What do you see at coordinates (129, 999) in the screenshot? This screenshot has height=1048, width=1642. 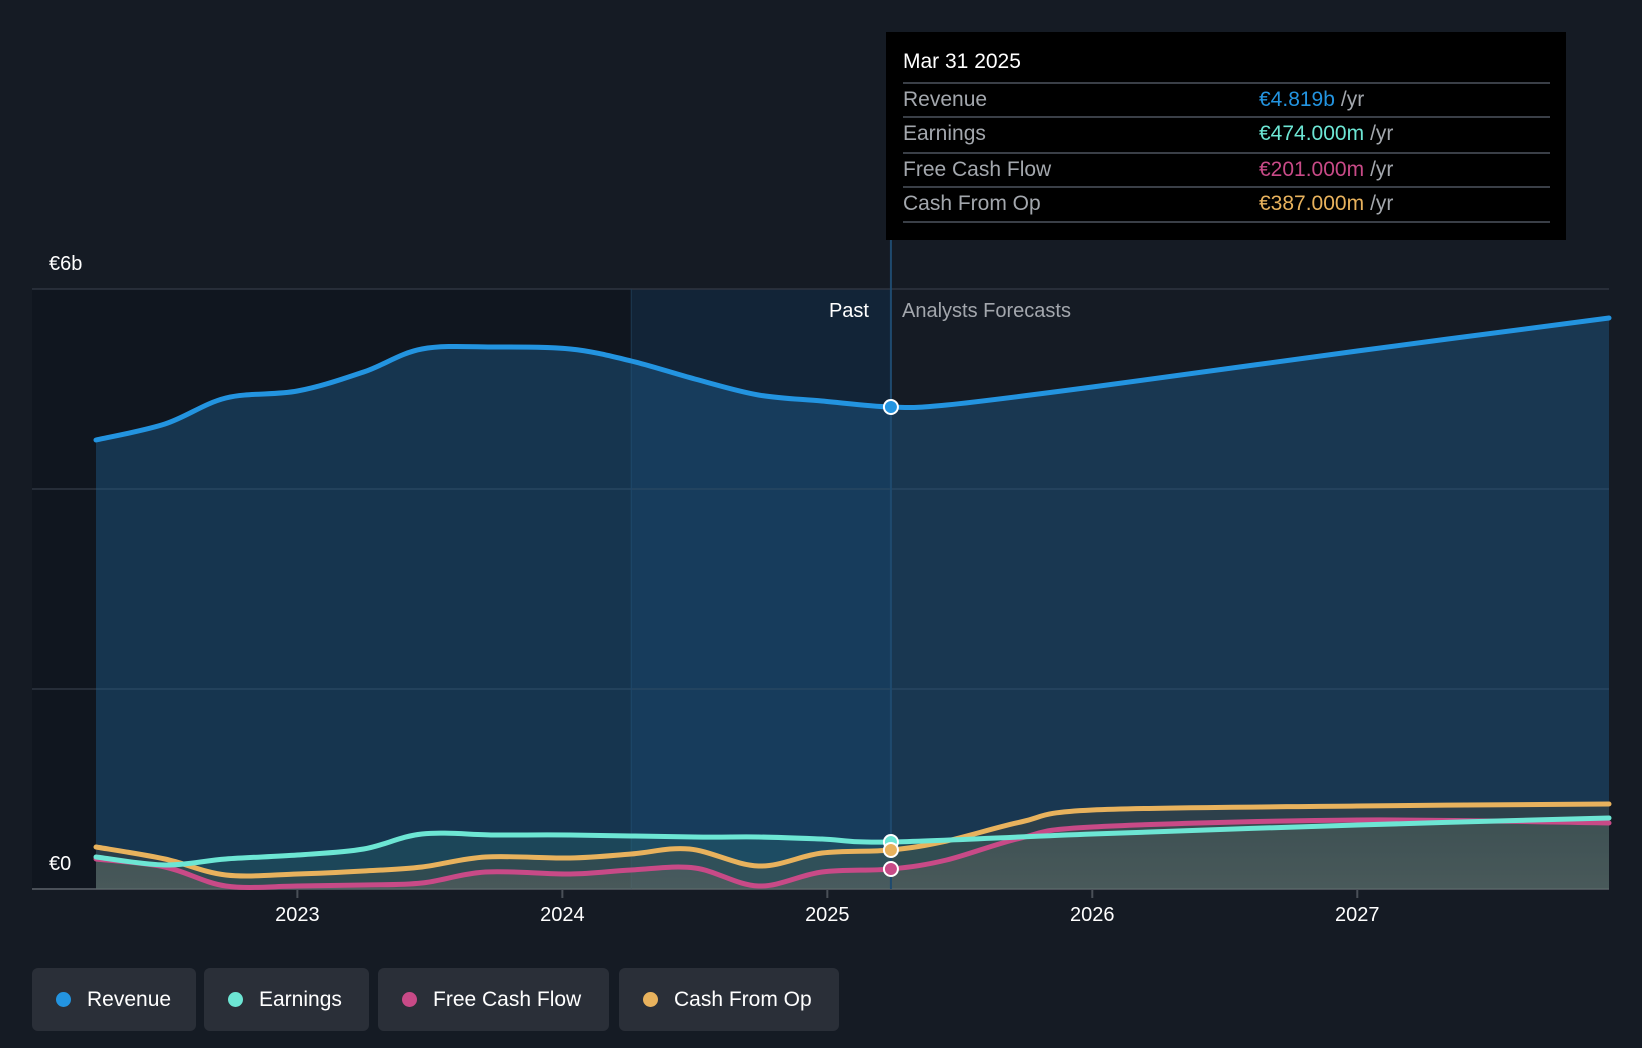 I see `legend-label: Revenue` at bounding box center [129, 999].